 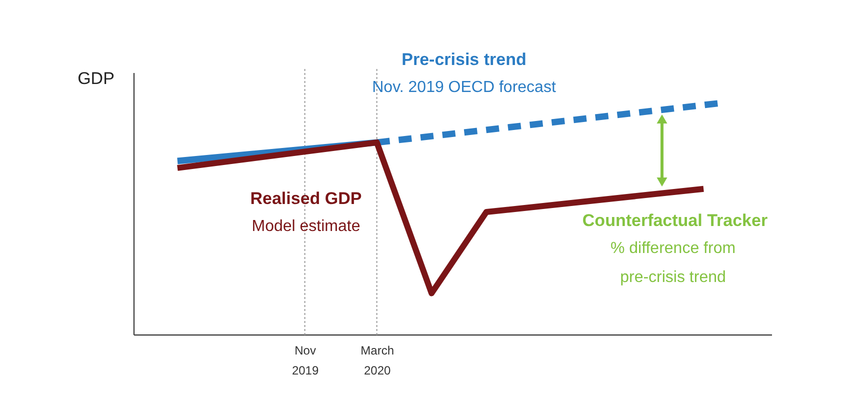 I want to click on x-tick-label: March 2020, so click(x=377, y=361).